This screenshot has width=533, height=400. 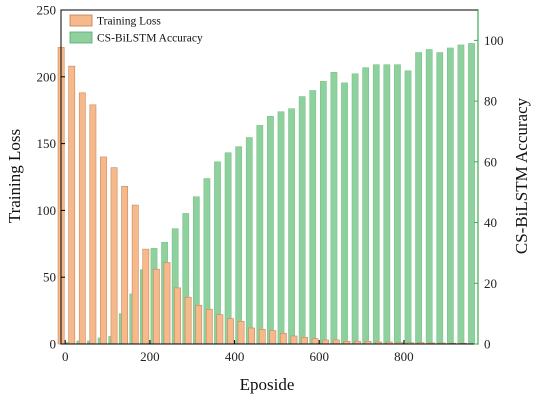 What do you see at coordinates (235, 356) in the screenshot?
I see `x-tick-label: 400` at bounding box center [235, 356].